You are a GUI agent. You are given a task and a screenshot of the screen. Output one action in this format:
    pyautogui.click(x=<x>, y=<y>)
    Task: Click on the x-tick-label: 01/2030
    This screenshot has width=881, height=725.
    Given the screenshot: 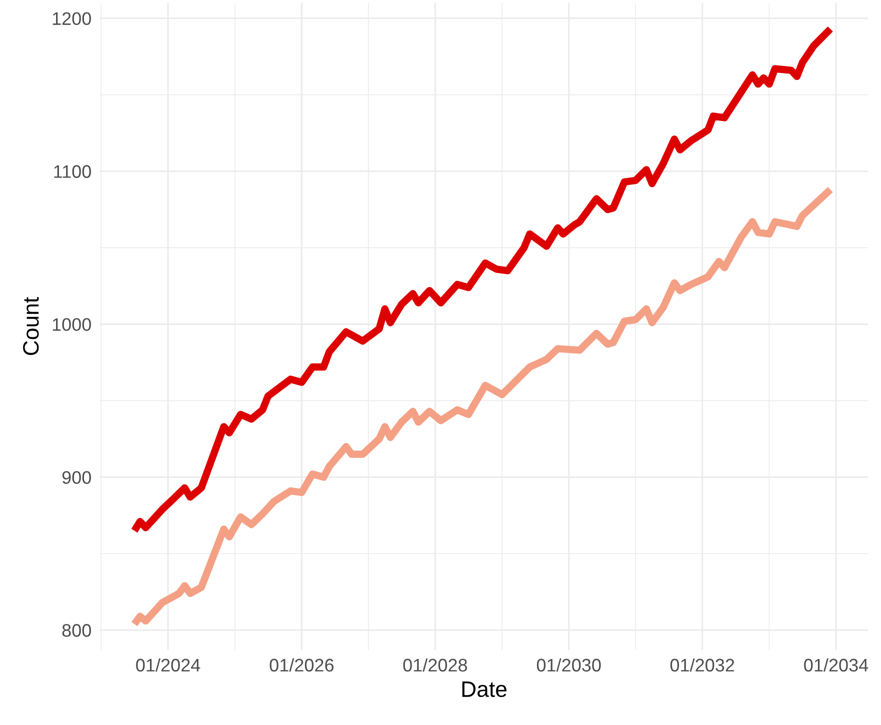 What is the action you would take?
    pyautogui.click(x=568, y=665)
    